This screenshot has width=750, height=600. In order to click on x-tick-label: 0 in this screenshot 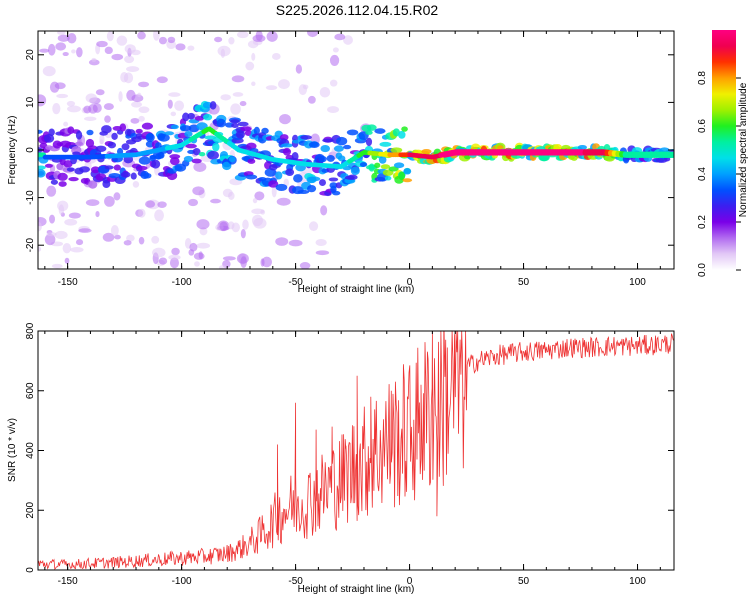, I will do `click(410, 282)`.